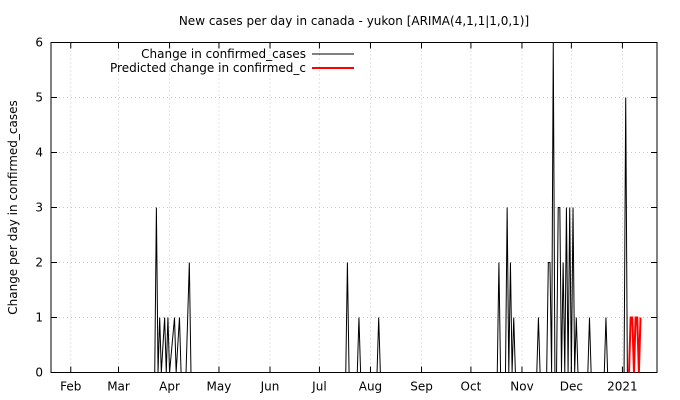 This screenshot has height=400, width=680. I want to click on x-tick-label: Nov, so click(521, 387).